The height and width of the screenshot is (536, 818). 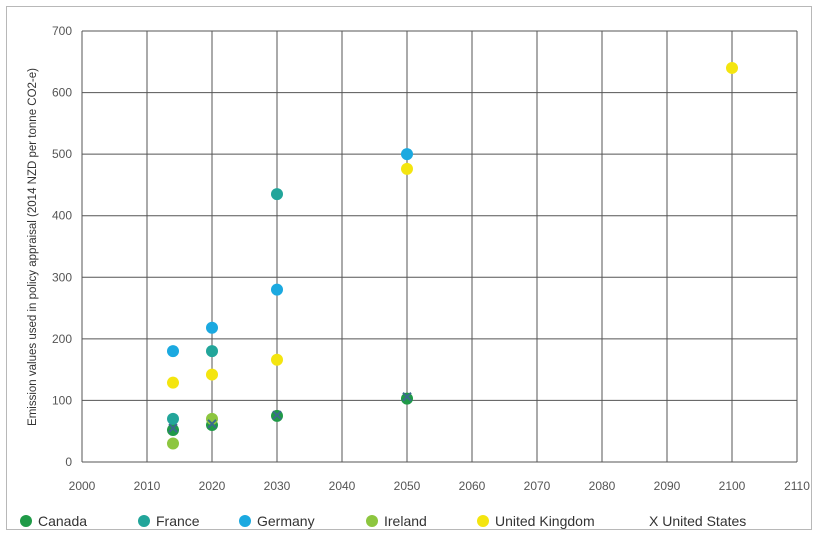 I want to click on y-tick-label: 700, so click(x=62, y=31).